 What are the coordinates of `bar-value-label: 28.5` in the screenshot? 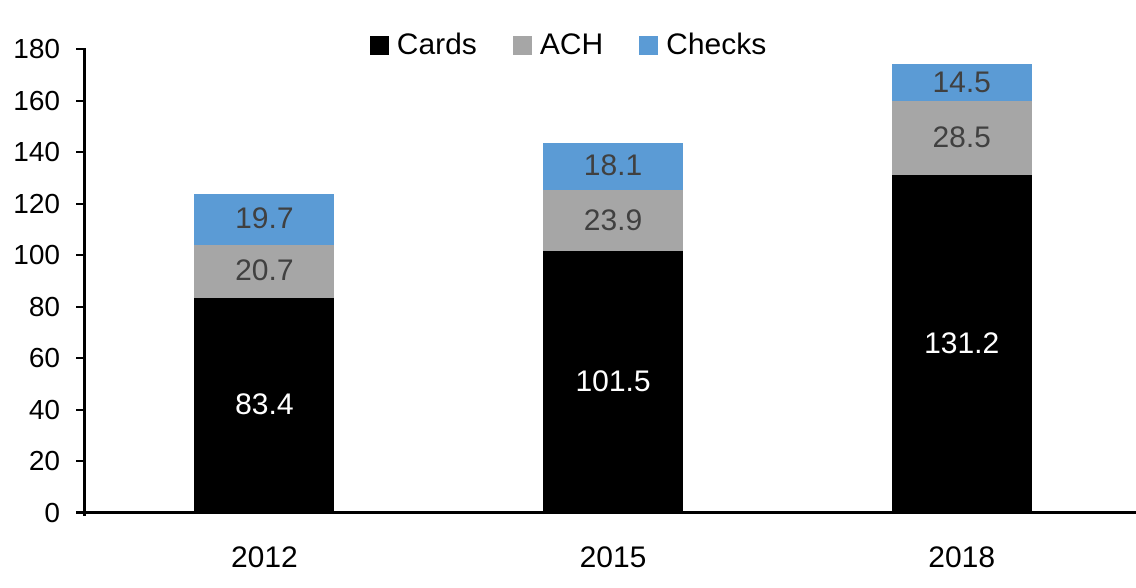 It's located at (961, 138).